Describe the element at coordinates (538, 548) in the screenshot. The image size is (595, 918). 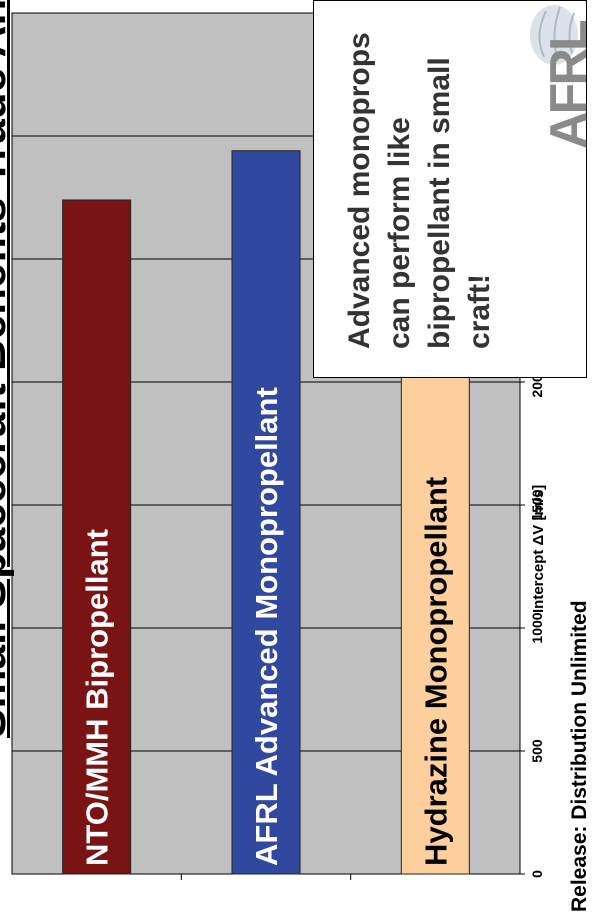
I see `x-axis-label: Intercept ΔV [m/s]` at that location.